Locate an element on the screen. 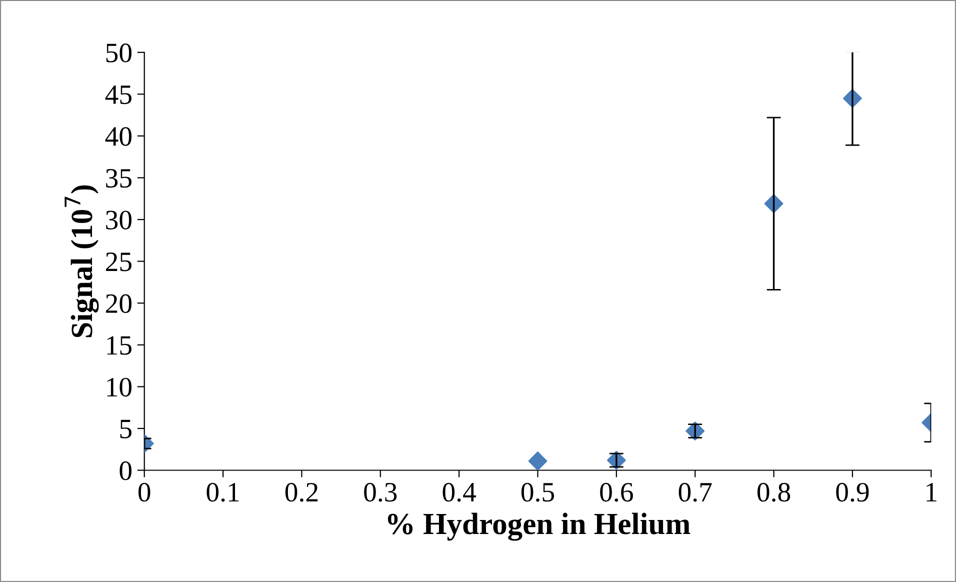 The width and height of the screenshot is (956, 582). y-axis-title: Signal (10$^{7}$) is located at coordinates (81, 261).